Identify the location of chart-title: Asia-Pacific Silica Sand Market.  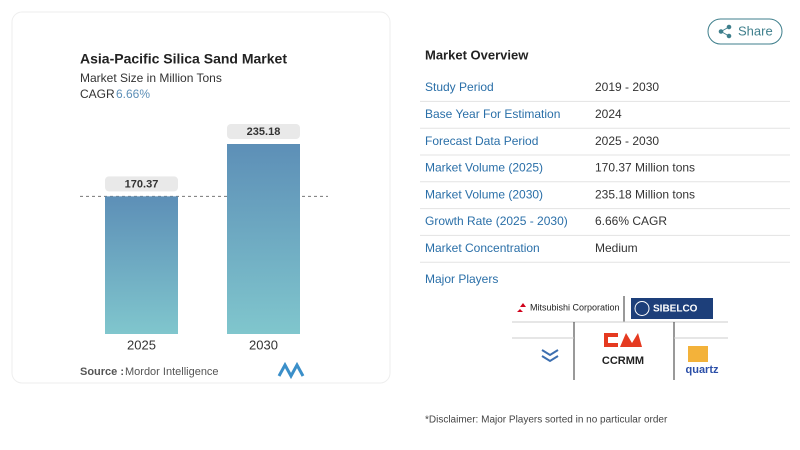
(183, 59).